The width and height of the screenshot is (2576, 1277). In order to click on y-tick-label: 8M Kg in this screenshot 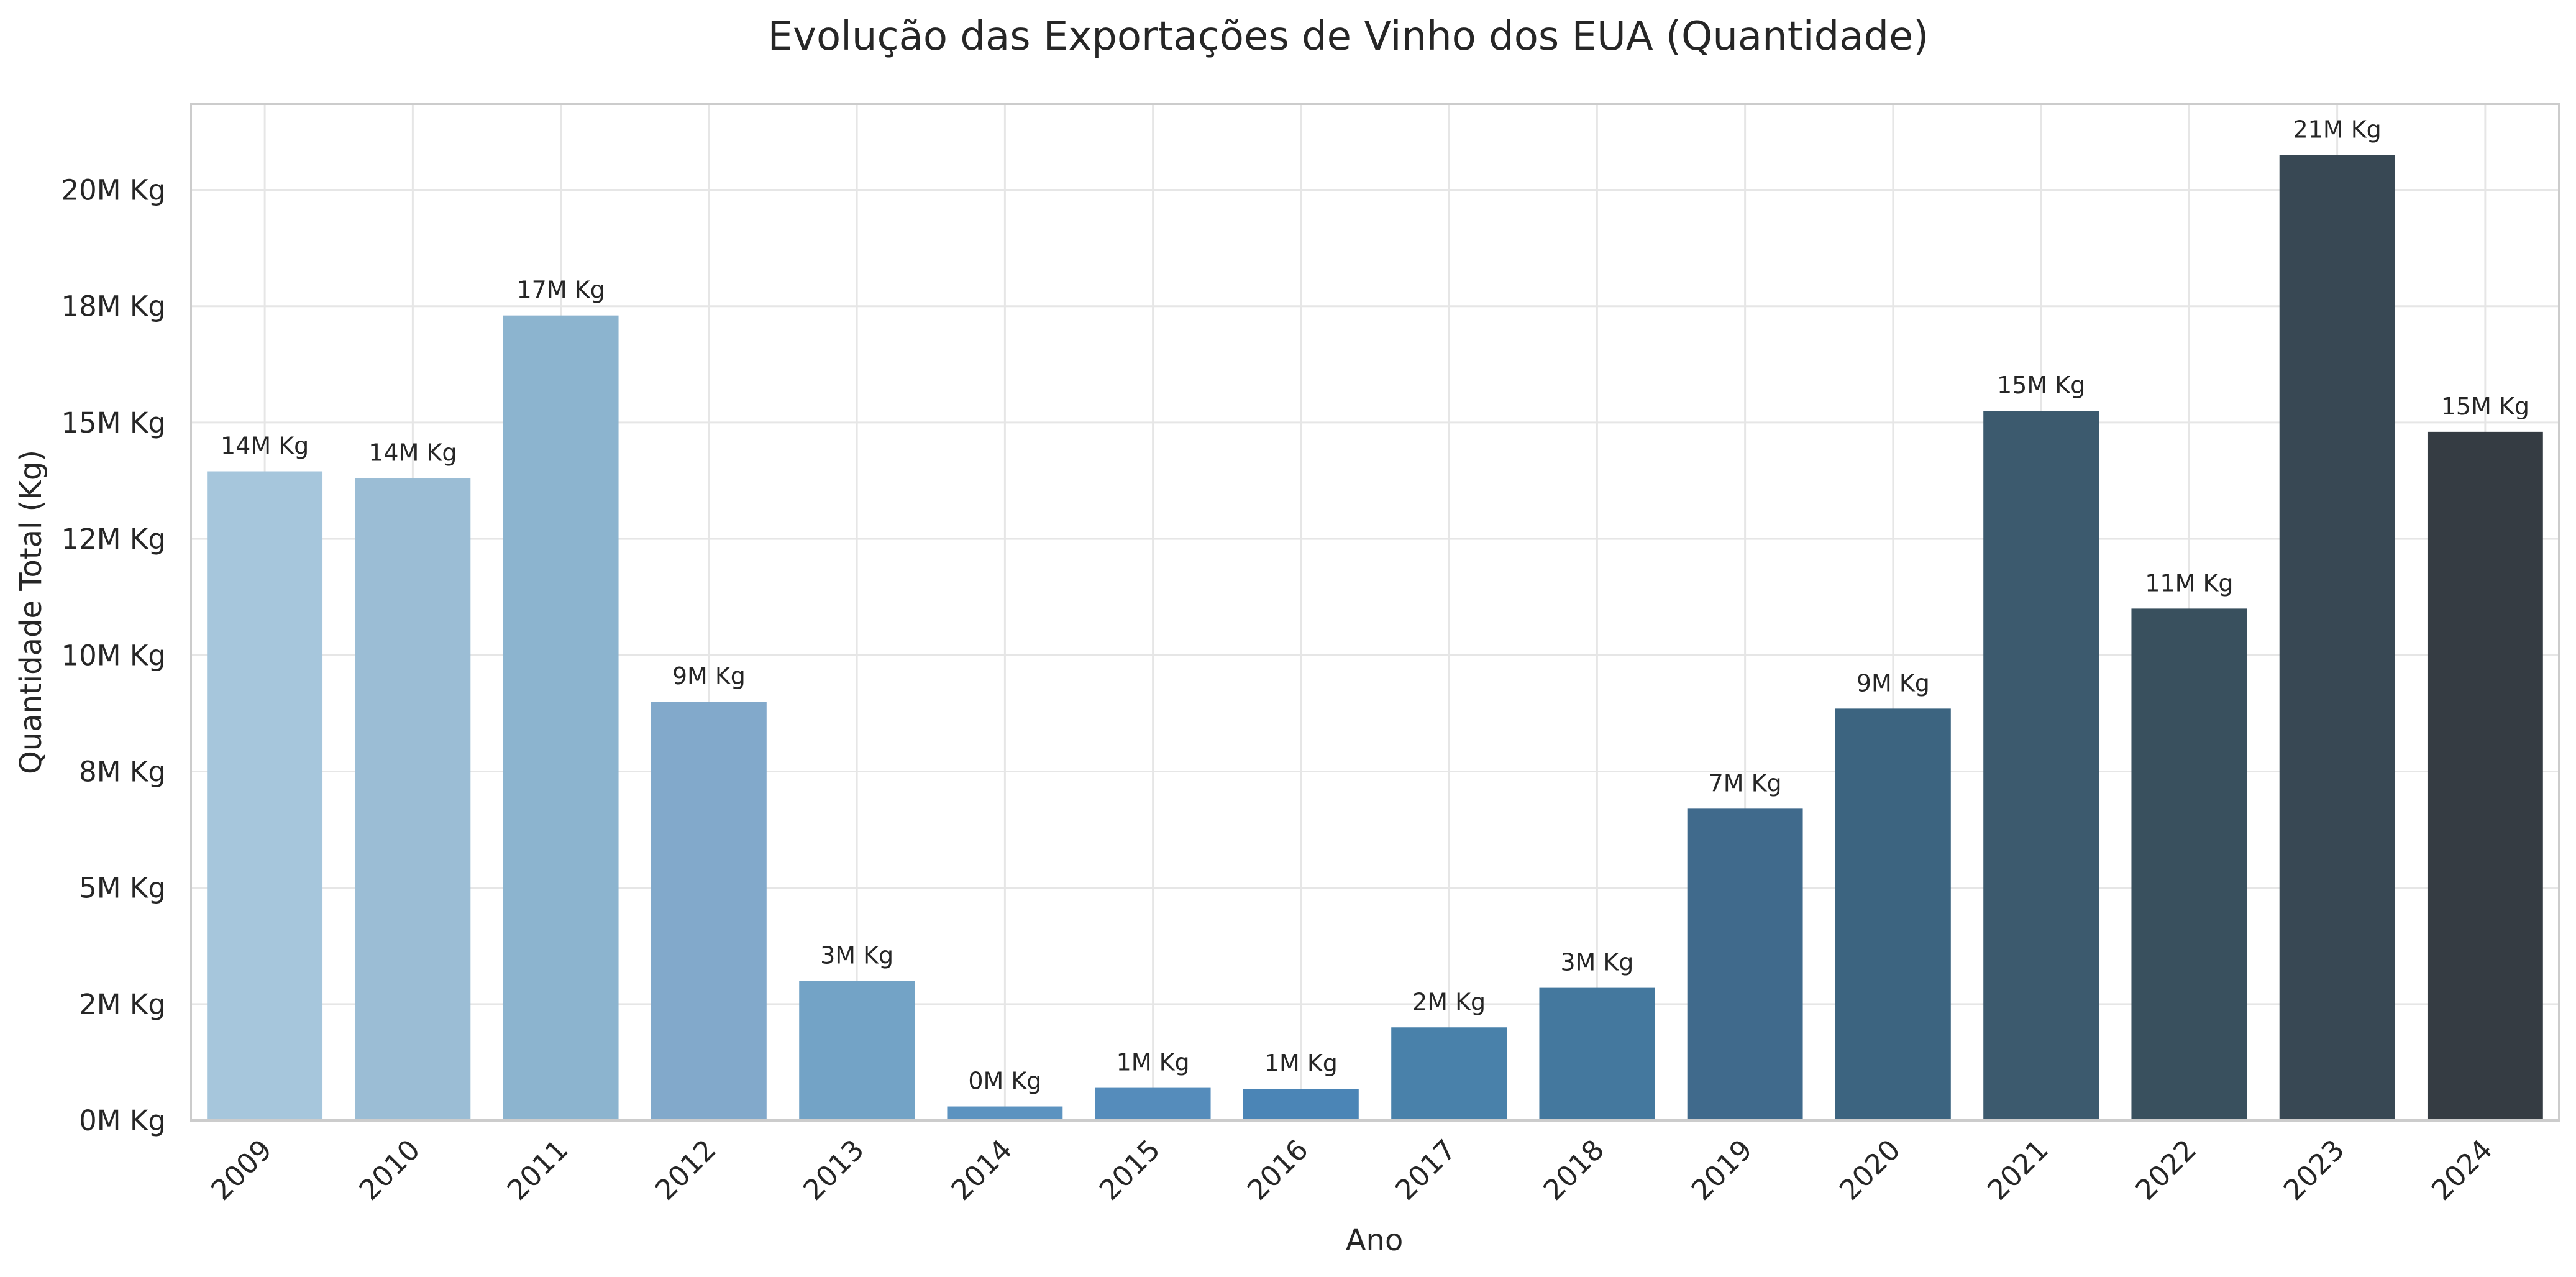, I will do `click(122, 771)`.